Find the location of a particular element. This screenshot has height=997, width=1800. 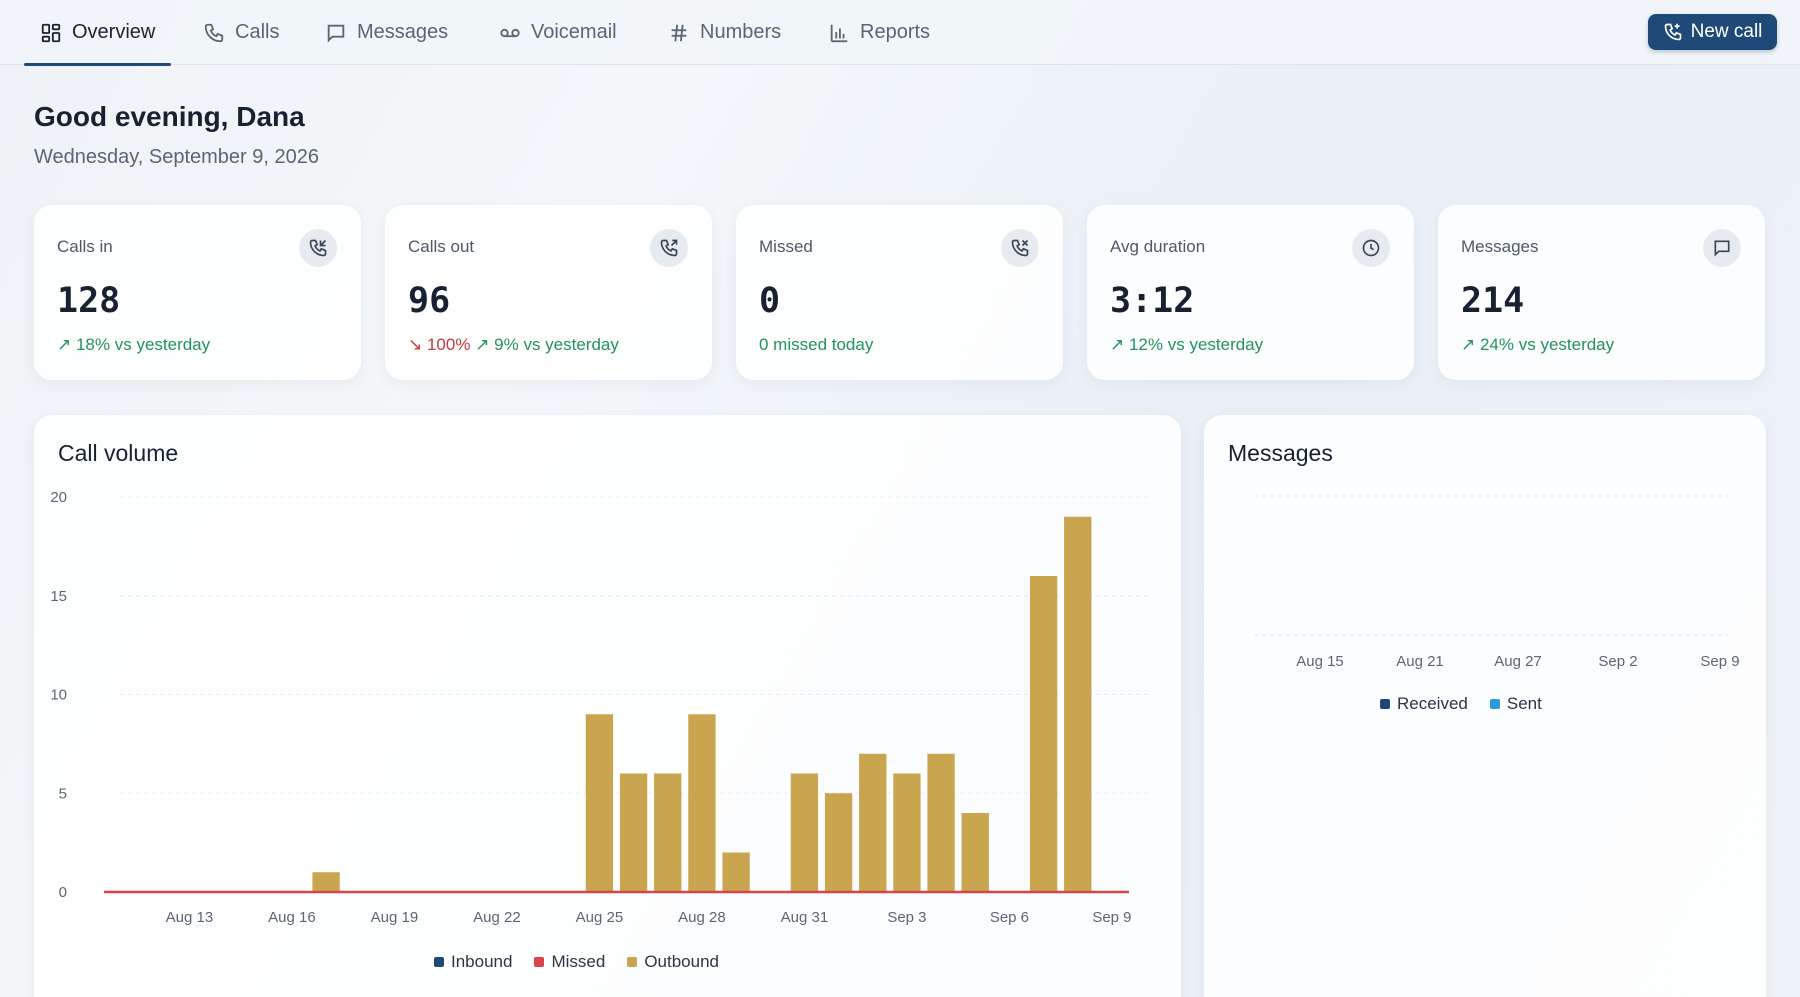

y-tick-label: 10 is located at coordinates (58, 695).